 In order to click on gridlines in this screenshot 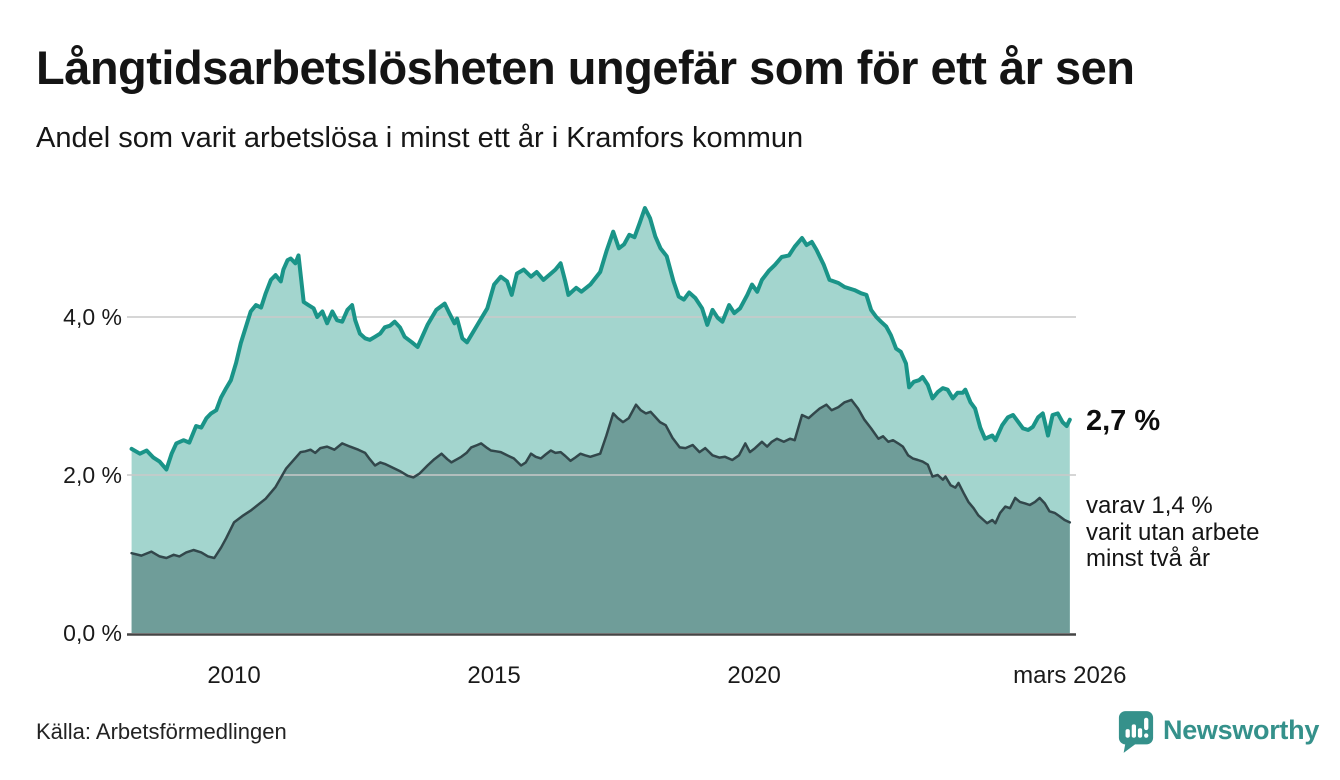, I will do `click(601, 396)`.